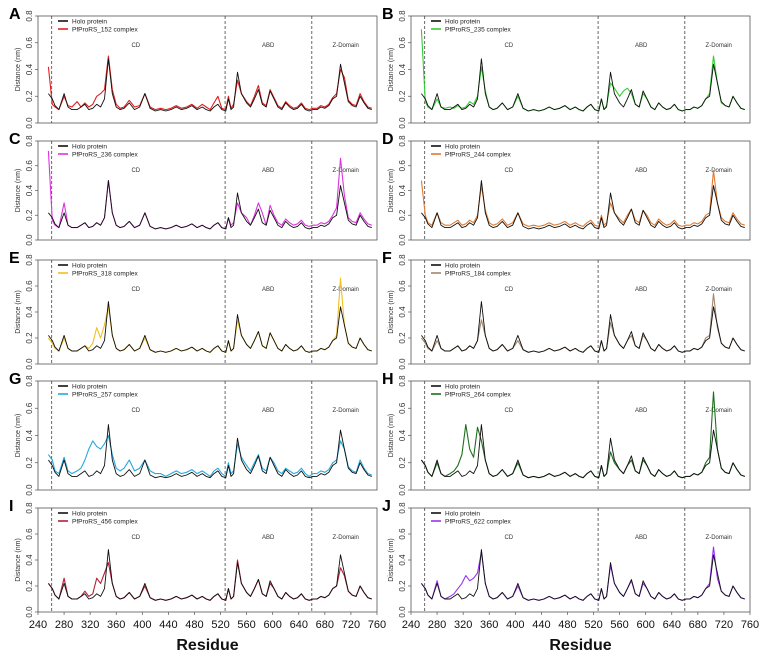 This screenshot has width=765, height=658. Describe the element at coordinates (387, 258) in the screenshot. I see `panel-label: F` at that location.